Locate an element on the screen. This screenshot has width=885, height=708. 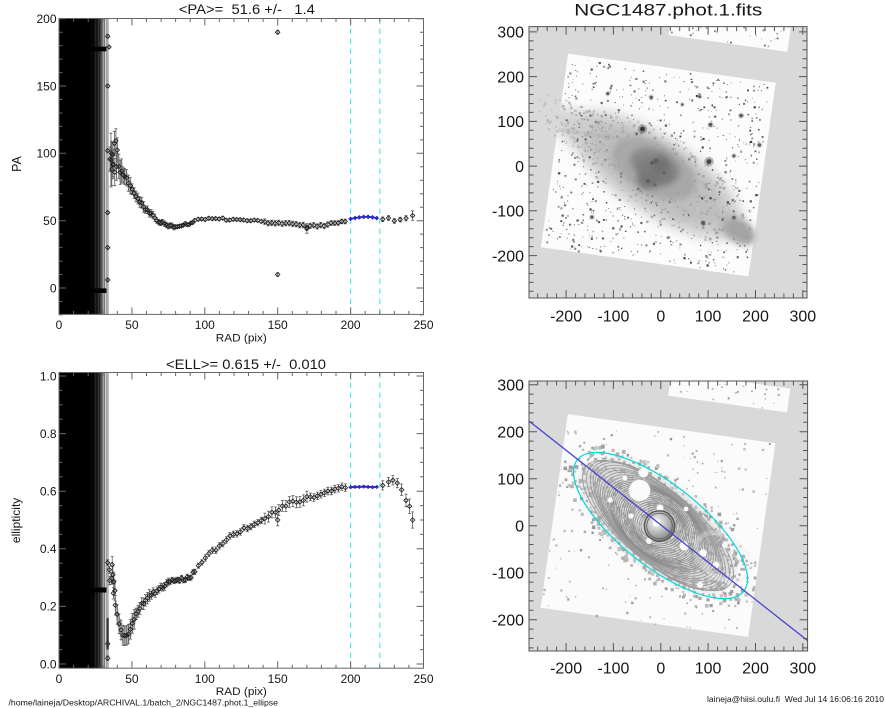
svg-text: 0.2 is located at coordinates (48, 607).